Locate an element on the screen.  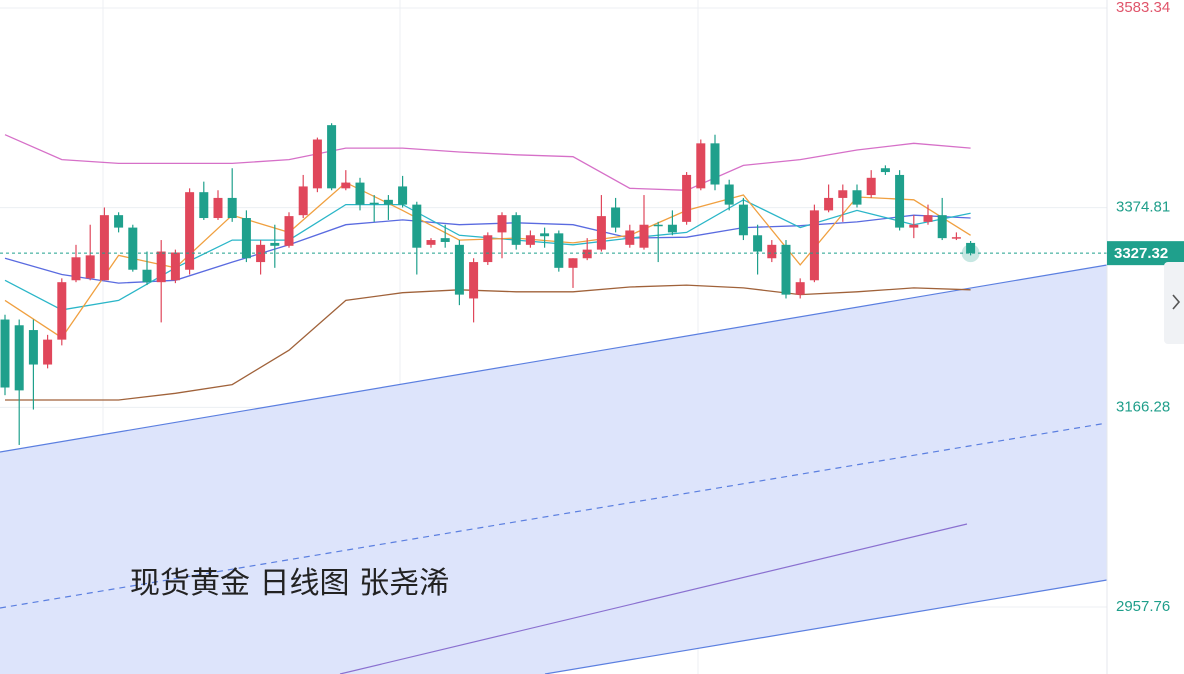
y-axis: 3583.34 3374.81 3166.28 2957.76 3327.32 is located at coordinates (1145, 307).